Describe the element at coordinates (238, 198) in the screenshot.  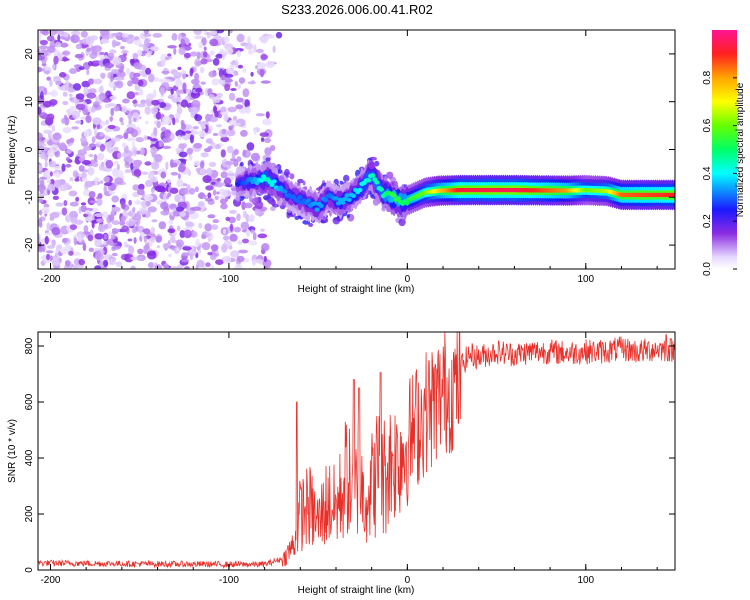
I see `spectrogram-halo-cell` at that location.